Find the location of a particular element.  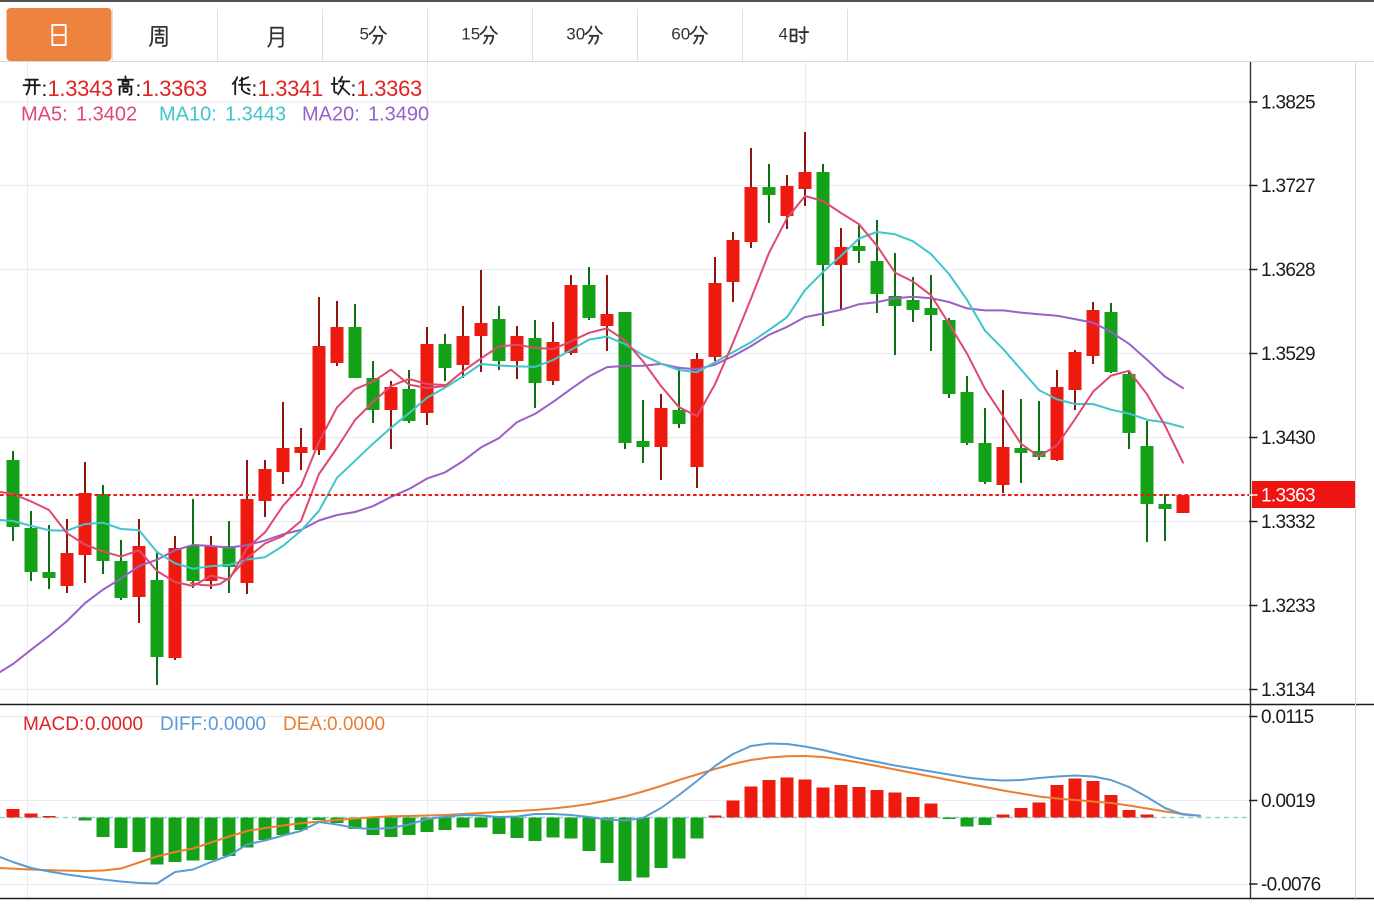

svg-text: -0.0076 is located at coordinates (1291, 885).